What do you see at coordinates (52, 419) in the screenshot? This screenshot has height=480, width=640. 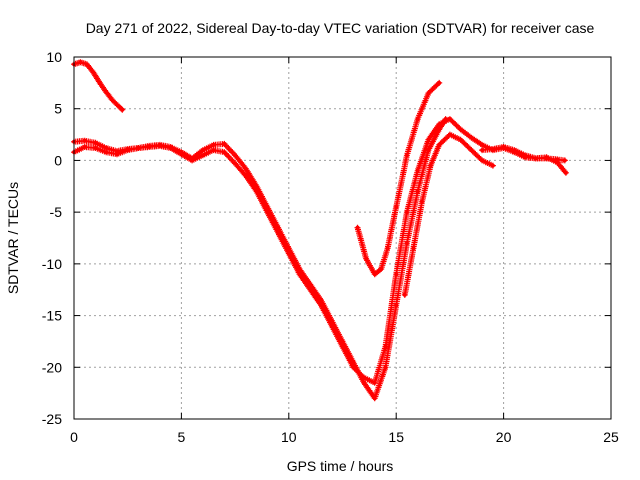 I see `y-tick-label: -25` at bounding box center [52, 419].